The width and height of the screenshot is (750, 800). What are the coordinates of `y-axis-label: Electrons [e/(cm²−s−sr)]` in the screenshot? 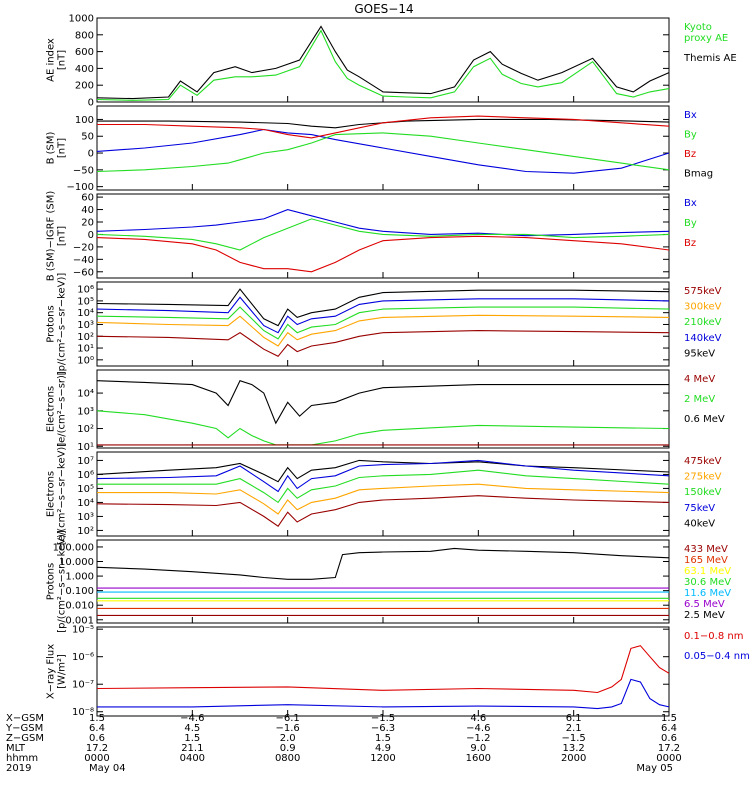 It's located at (57, 409).